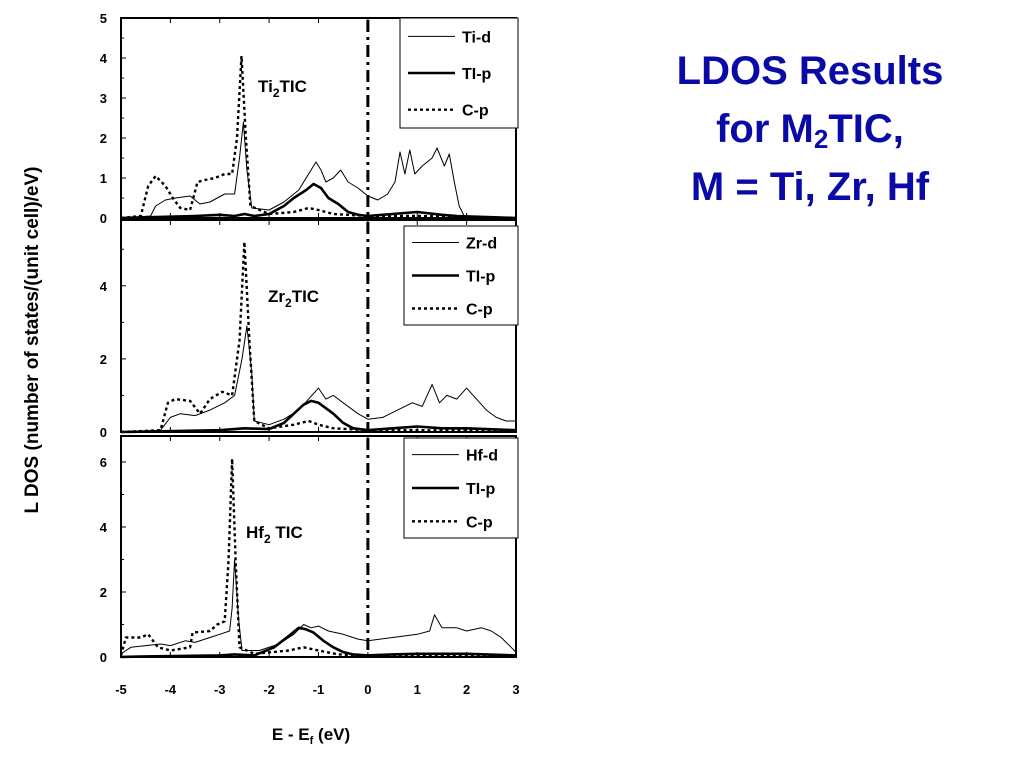 The height and width of the screenshot is (768, 1024). What do you see at coordinates (482, 456) in the screenshot?
I see `legend-label: Hf-d` at bounding box center [482, 456].